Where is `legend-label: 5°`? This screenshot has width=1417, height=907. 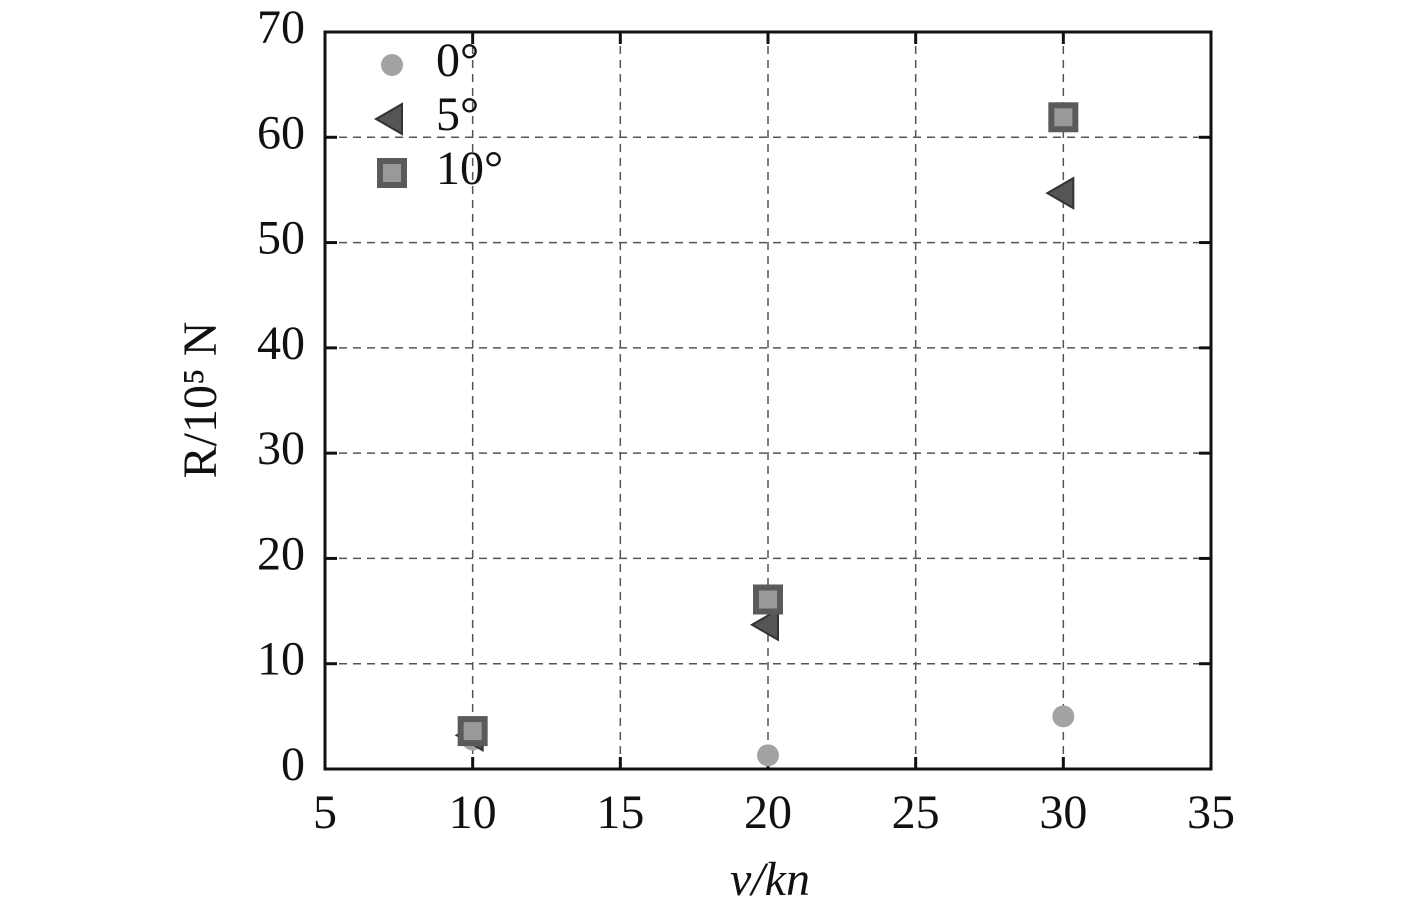
legend-label: 5° is located at coordinates (457, 114).